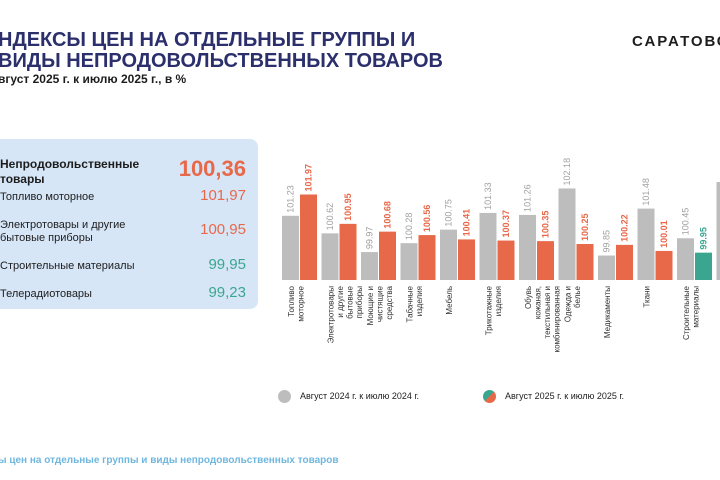 Image resolution: width=720 pixels, height=480 pixels. I want to click on category-label-line: Мебель, so click(449, 300).